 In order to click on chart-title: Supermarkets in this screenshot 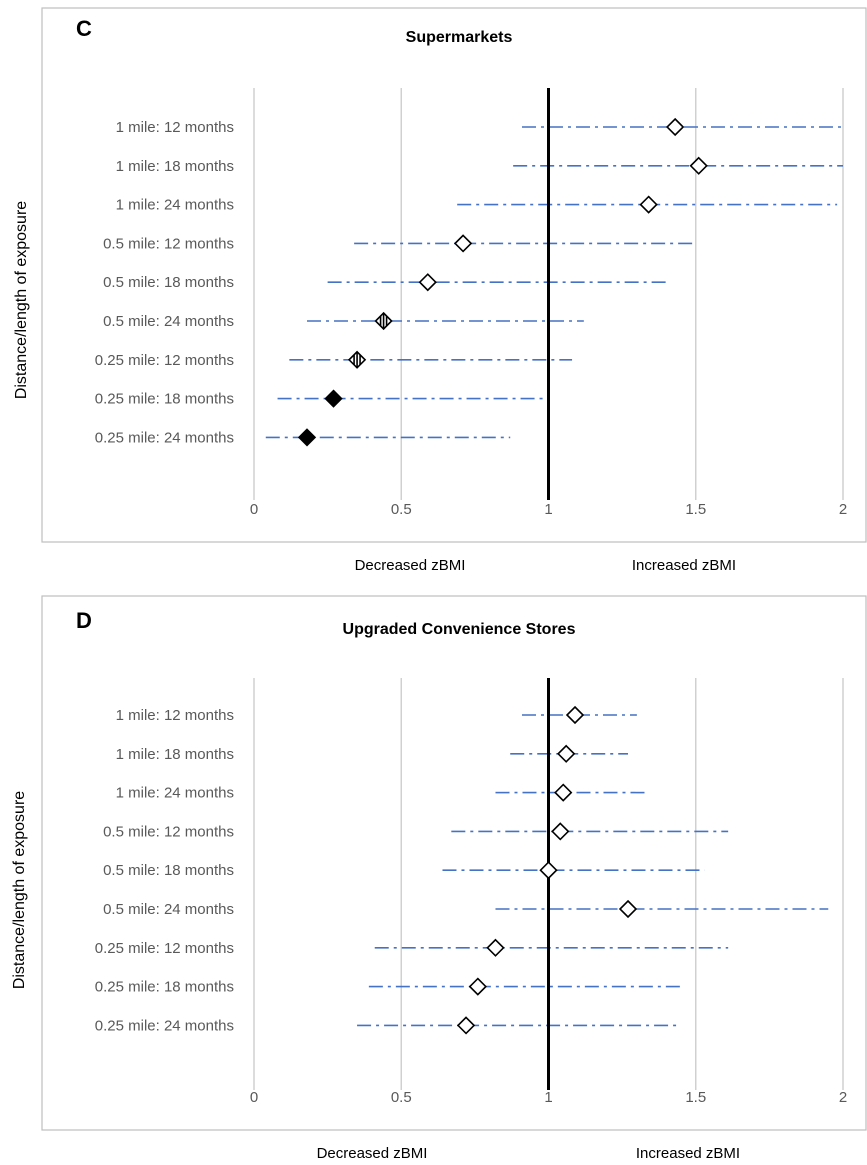, I will do `click(459, 37)`.